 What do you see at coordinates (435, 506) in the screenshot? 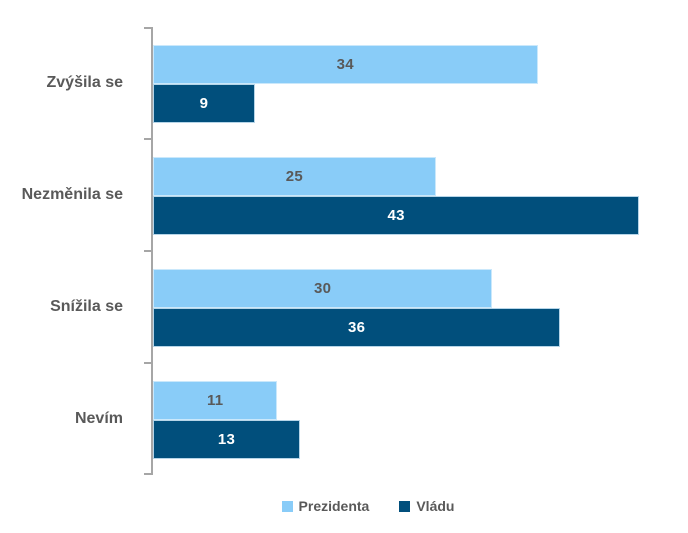
I see `legend-label-vladu: Vládu` at bounding box center [435, 506].